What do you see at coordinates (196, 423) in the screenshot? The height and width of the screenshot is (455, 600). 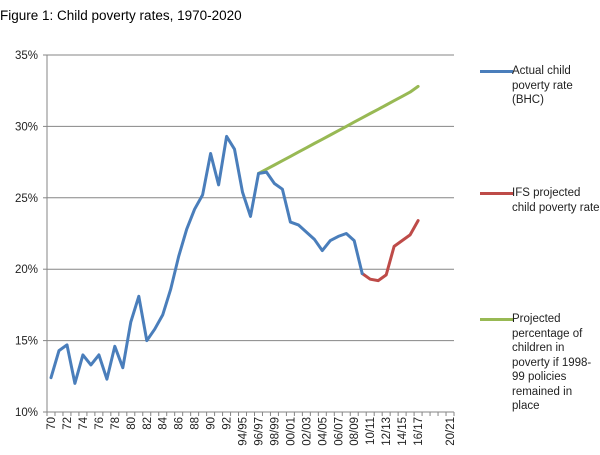 I see `x-tick-label: 88` at bounding box center [196, 423].